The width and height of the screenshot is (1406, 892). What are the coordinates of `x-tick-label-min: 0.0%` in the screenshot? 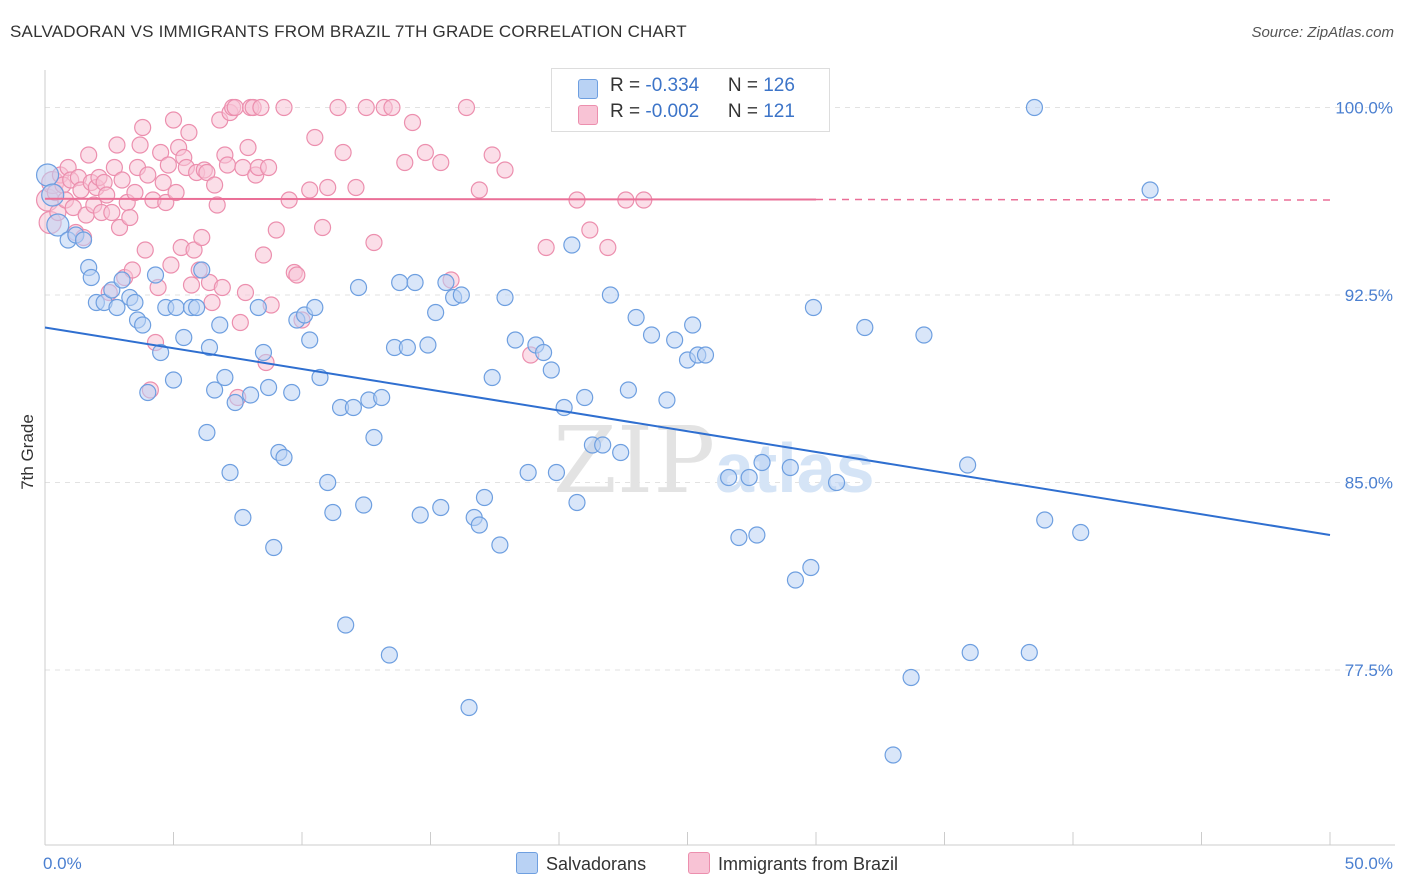 It's located at (62, 863).